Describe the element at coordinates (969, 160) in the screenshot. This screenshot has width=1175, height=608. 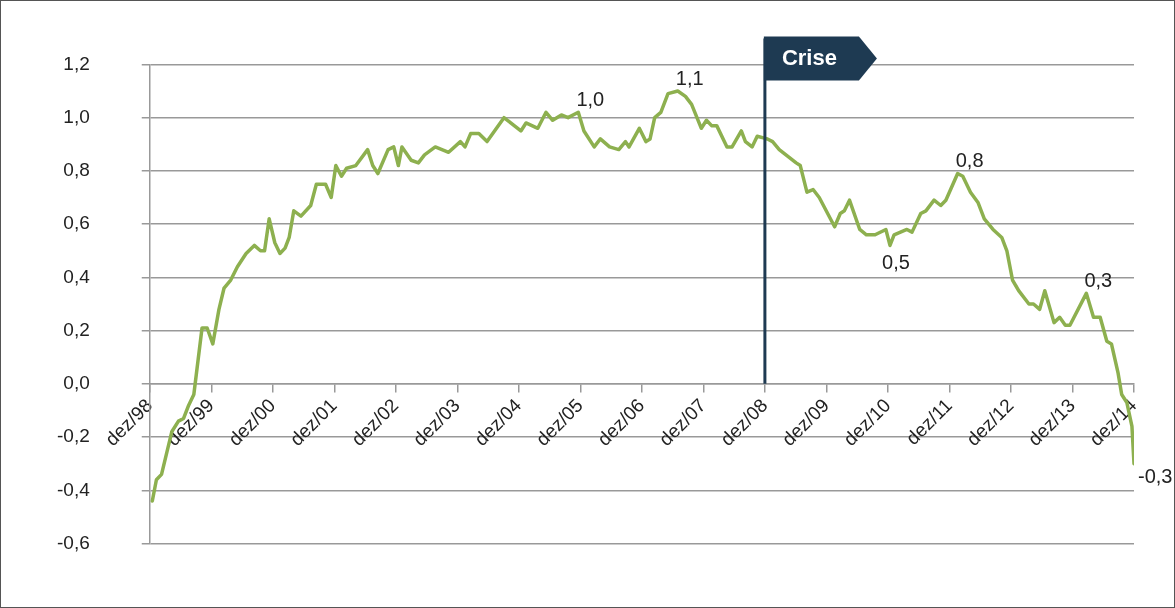
I see `data-label: 0,8` at that location.